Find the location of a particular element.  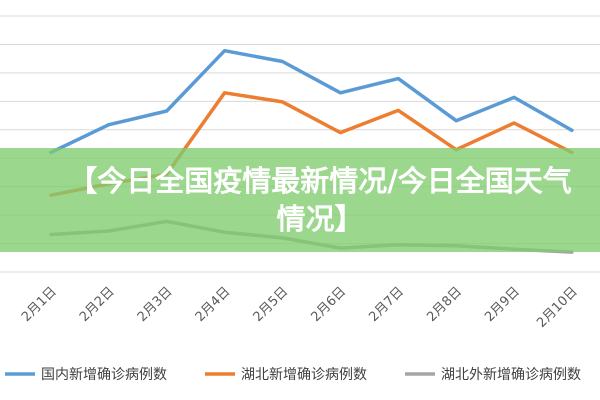

legend-label: 国内新增确诊病例数 is located at coordinates (104, 375).